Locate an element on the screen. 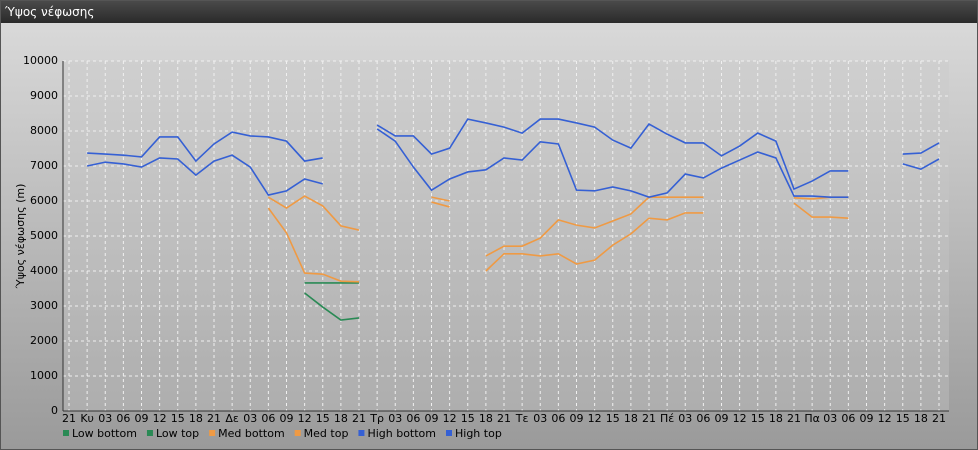 Image resolution: width=978 pixels, height=450 pixels. y-tick-label: 9000 is located at coordinates (44, 95).